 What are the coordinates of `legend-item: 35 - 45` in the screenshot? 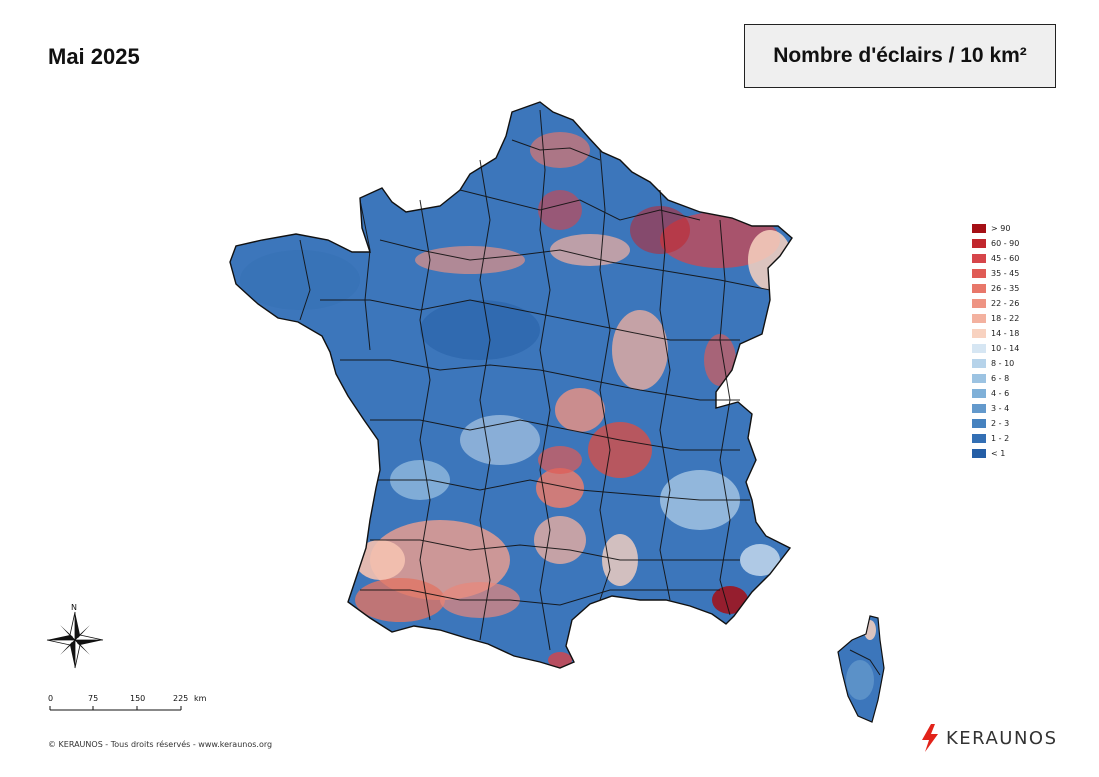 It's located at (995, 273).